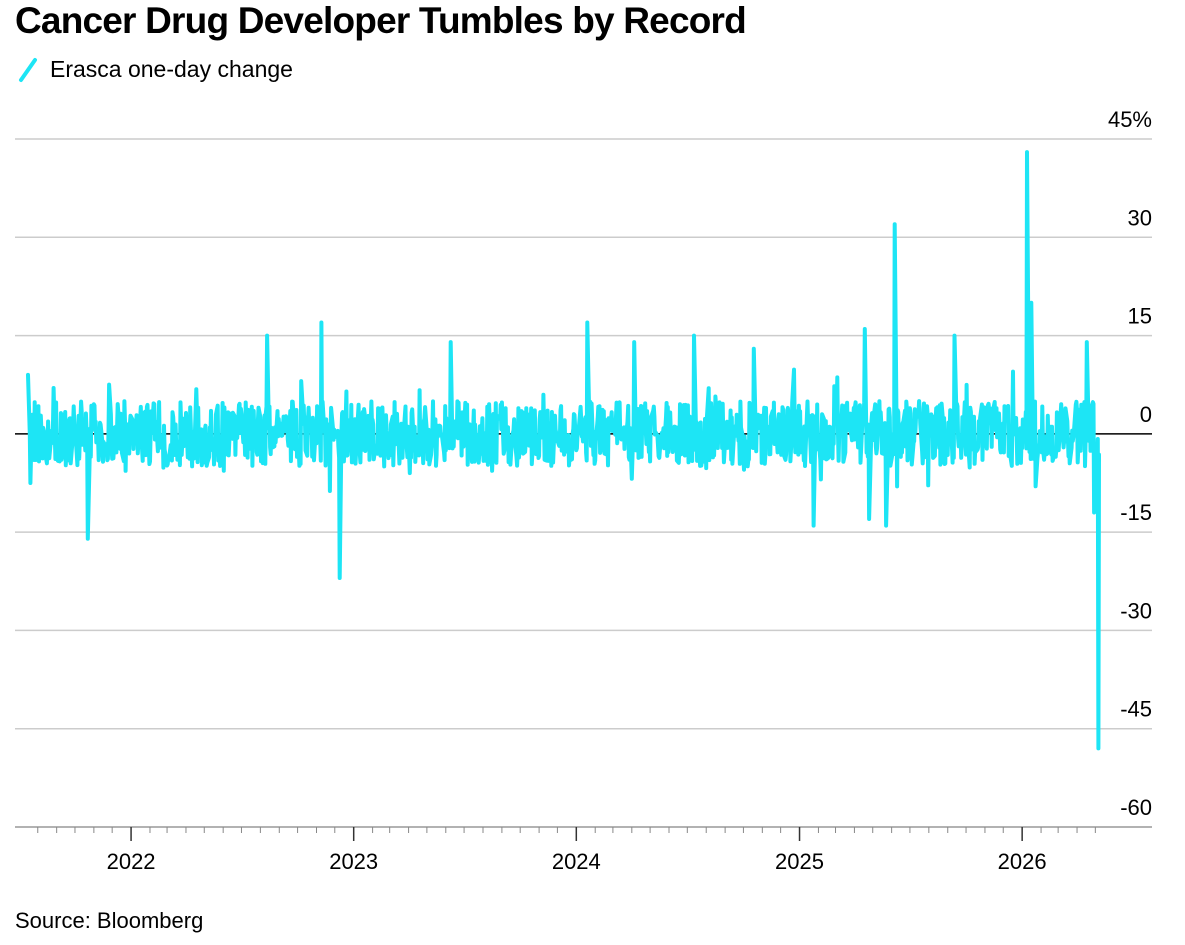  I want to click on y-tick-label: -30, so click(1136, 610).